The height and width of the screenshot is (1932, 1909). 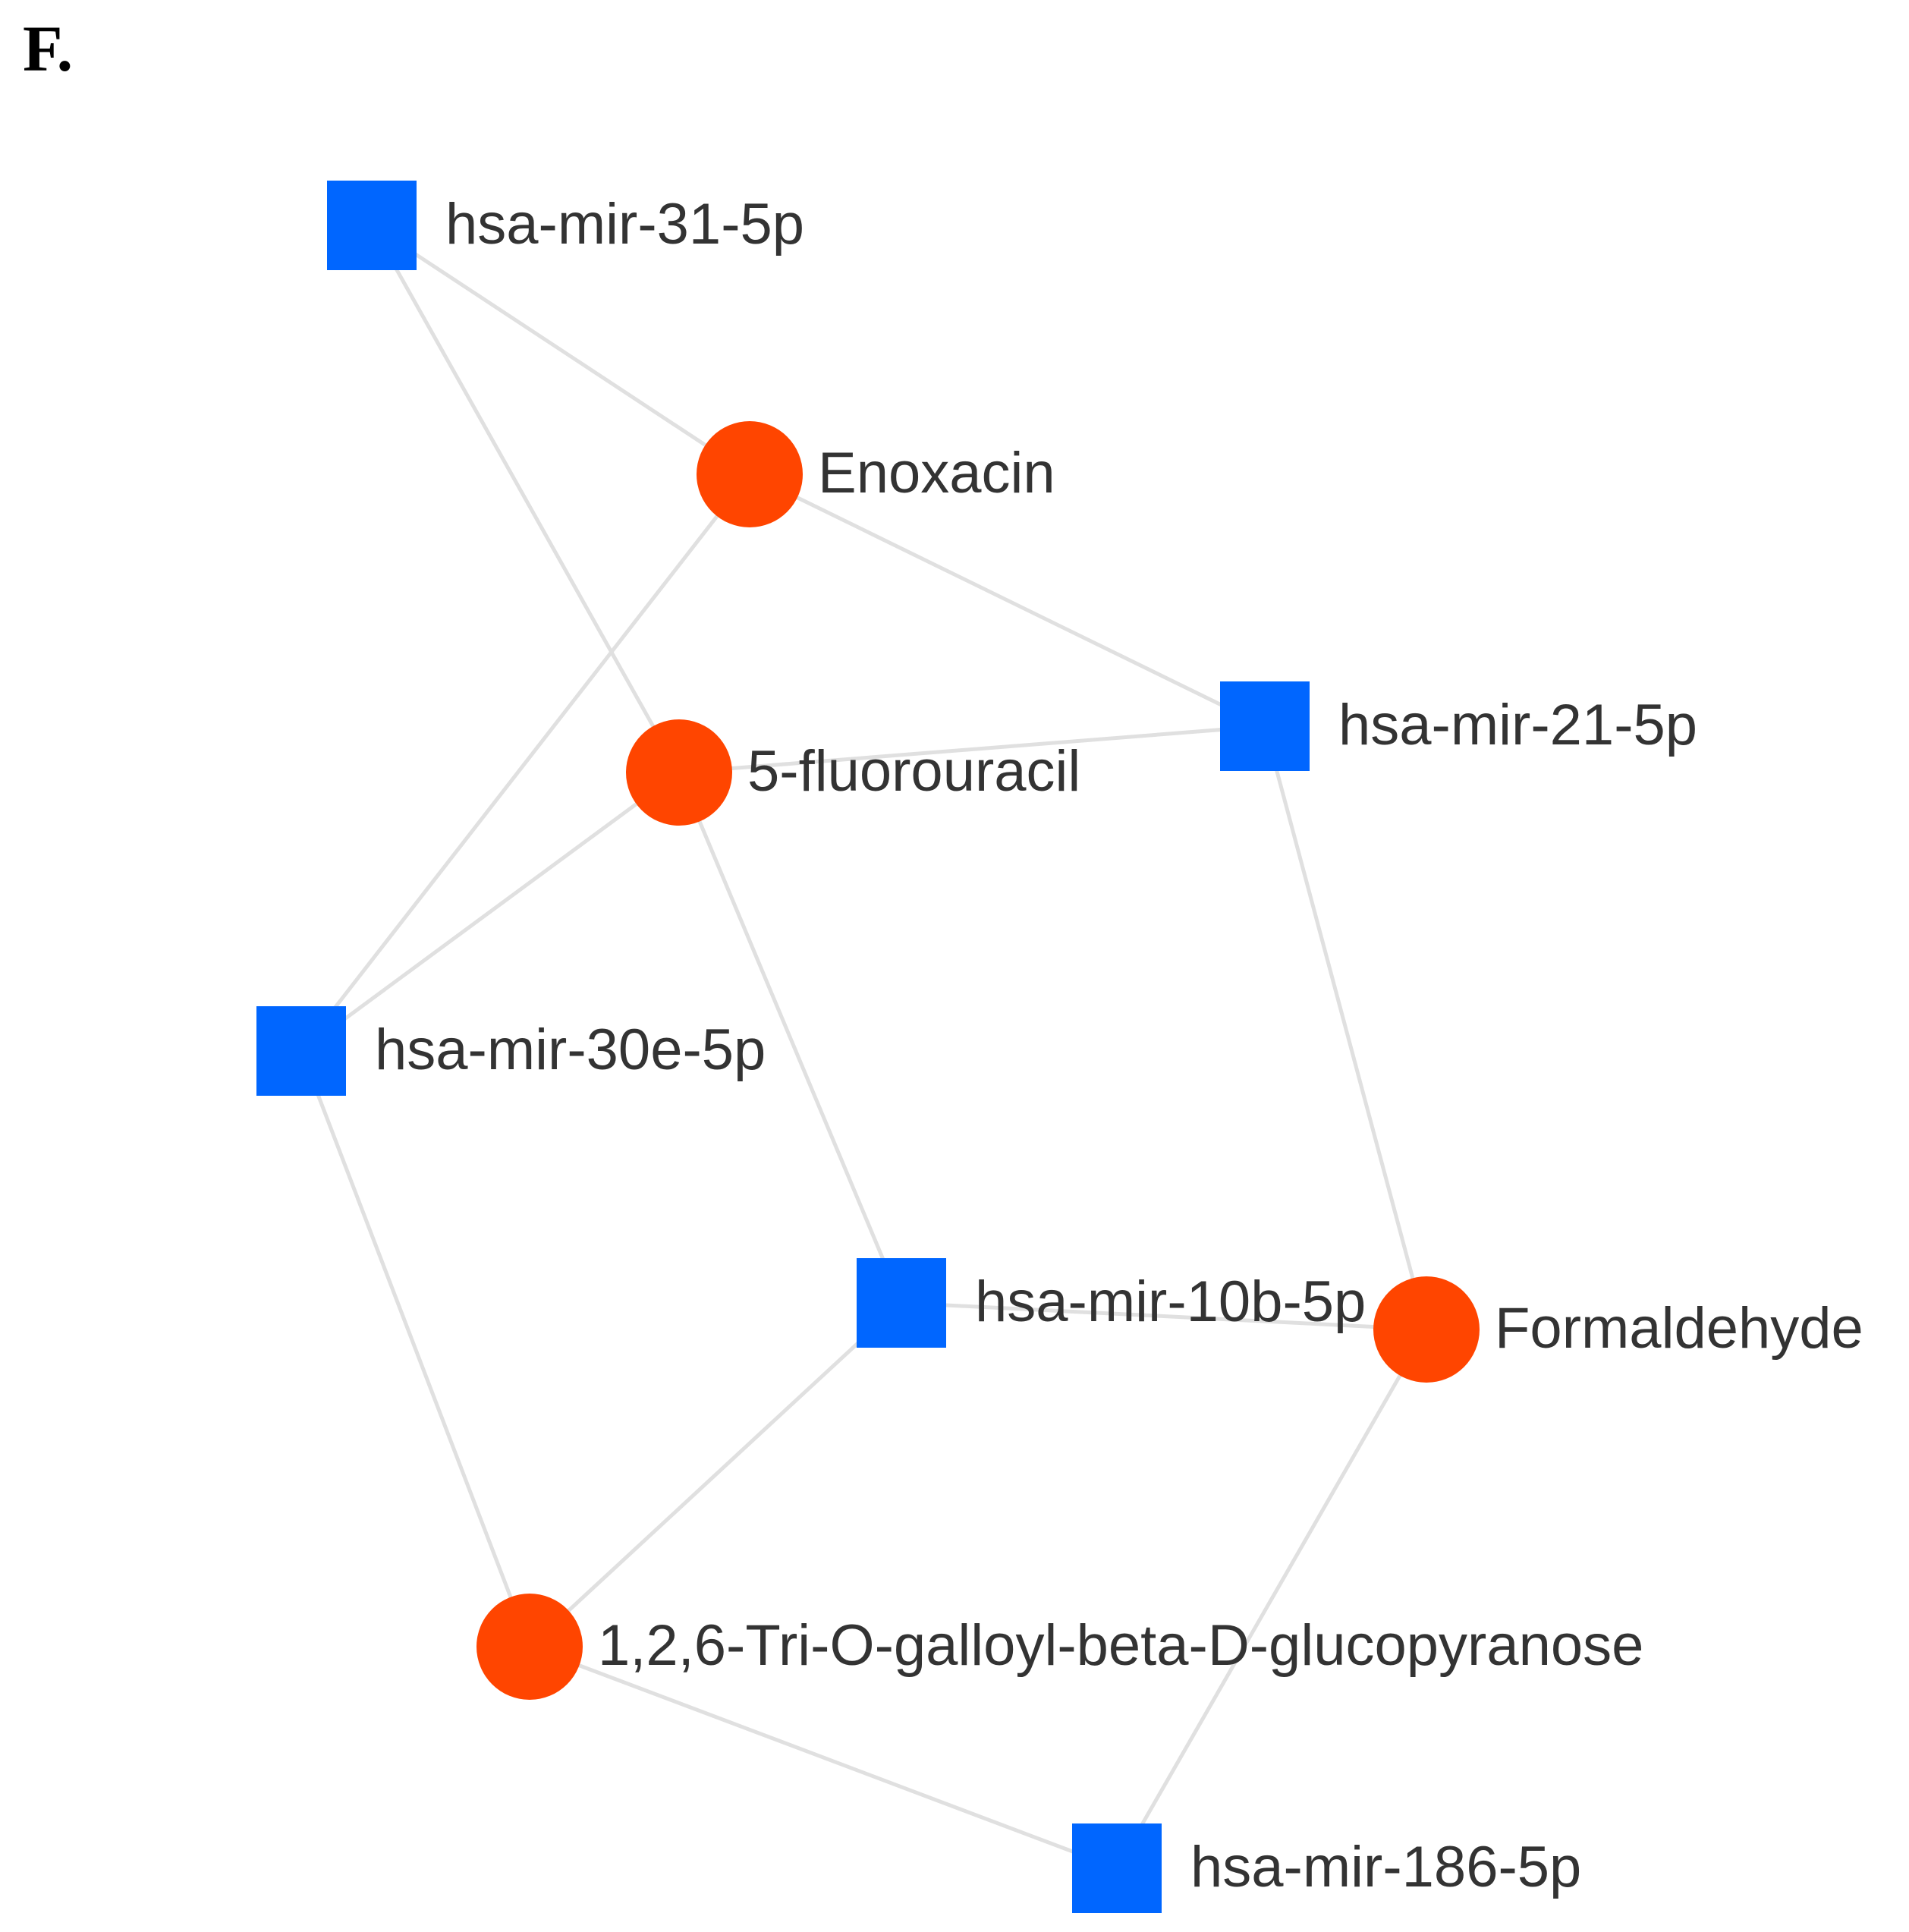 What do you see at coordinates (560, 350) in the screenshot?
I see `edge-mir31-enox` at bounding box center [560, 350].